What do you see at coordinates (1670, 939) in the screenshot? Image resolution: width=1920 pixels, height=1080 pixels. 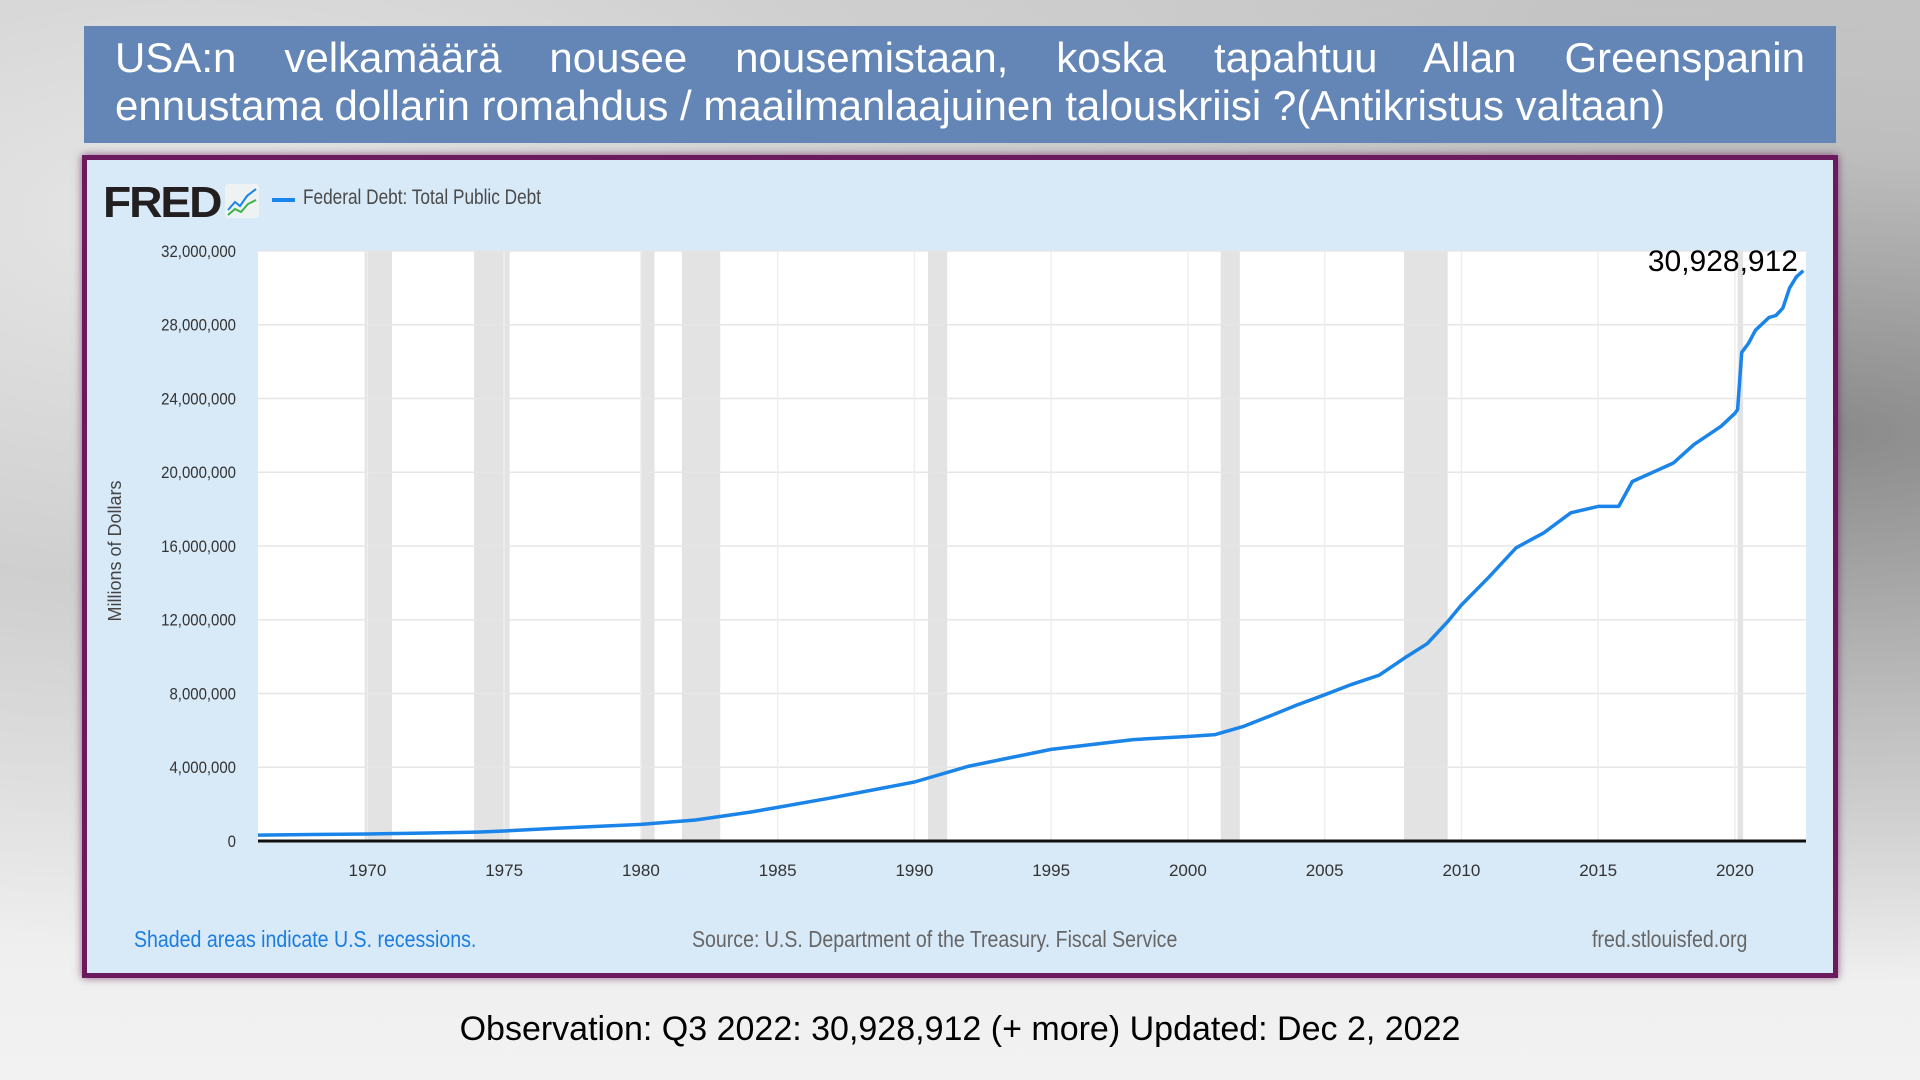 I see `site-link: fred.stlouisfed.org` at bounding box center [1670, 939].